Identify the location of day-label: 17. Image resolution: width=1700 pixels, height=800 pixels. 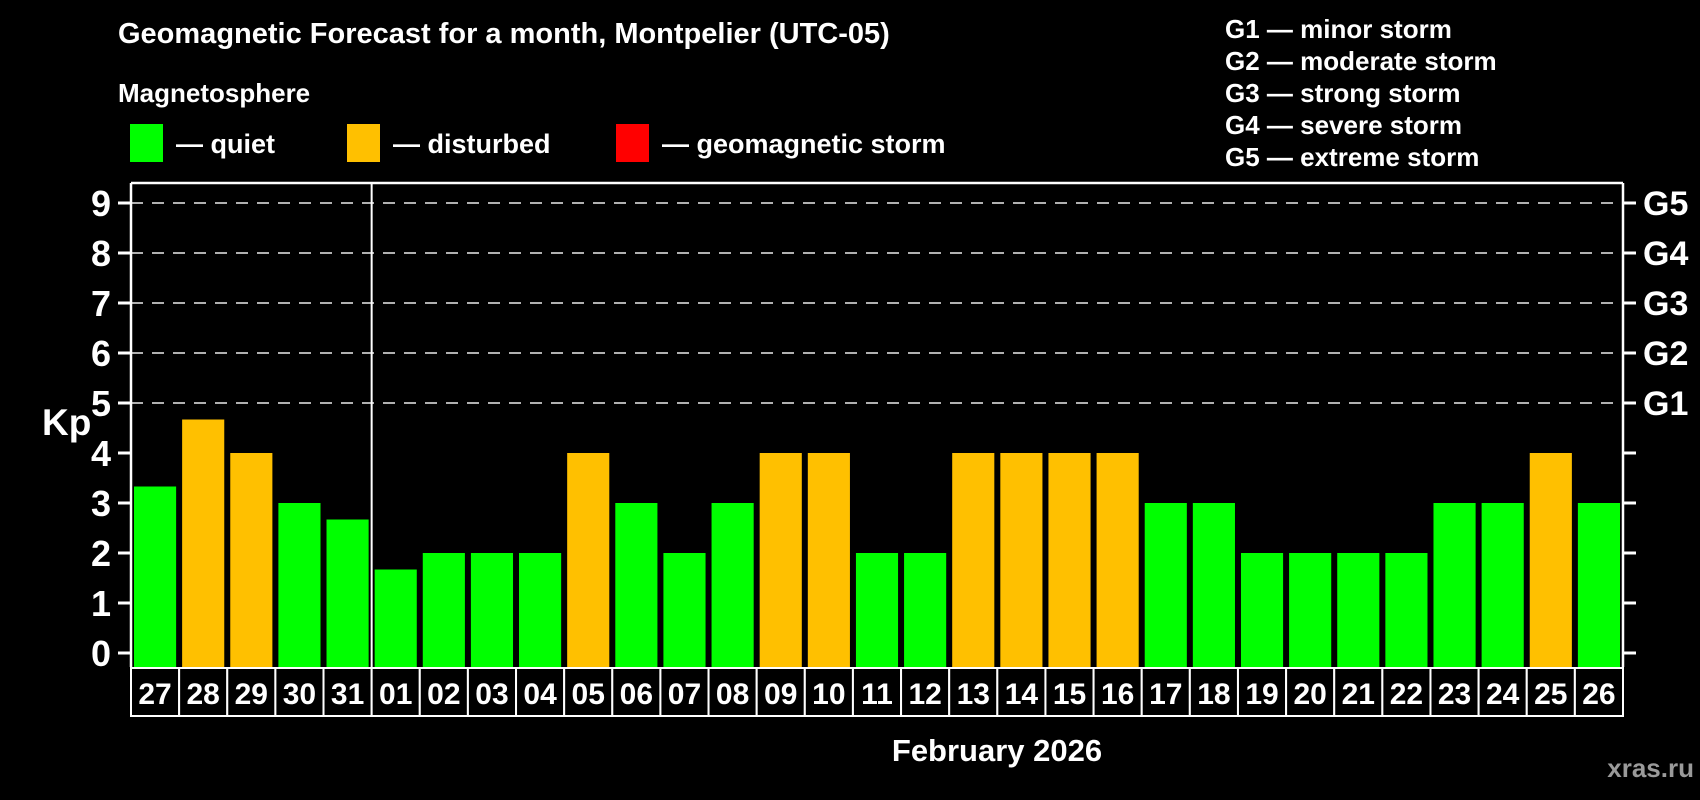
(1165, 694).